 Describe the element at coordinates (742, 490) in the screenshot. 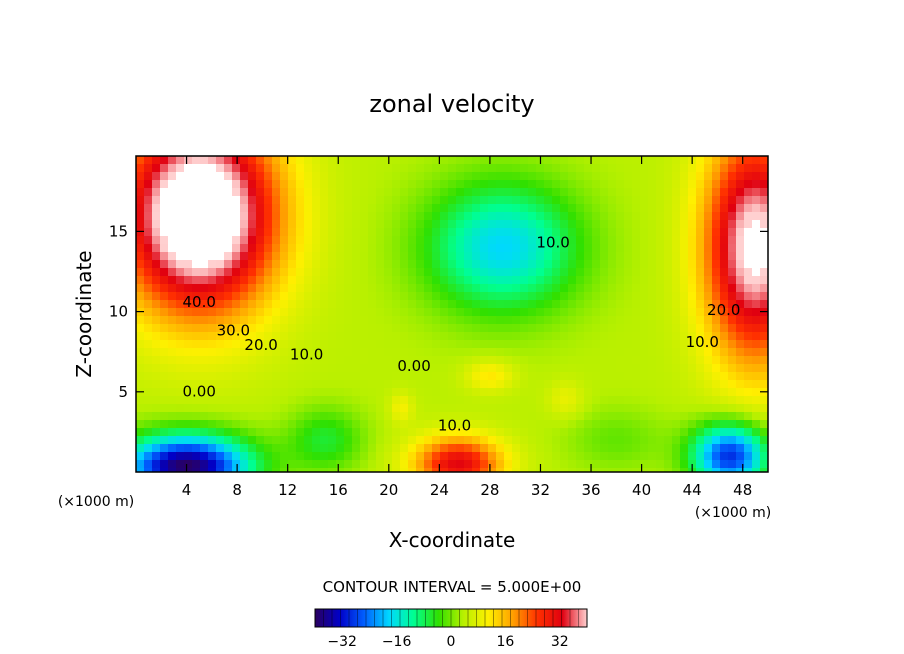

I see `x-tick-label: 48` at that location.